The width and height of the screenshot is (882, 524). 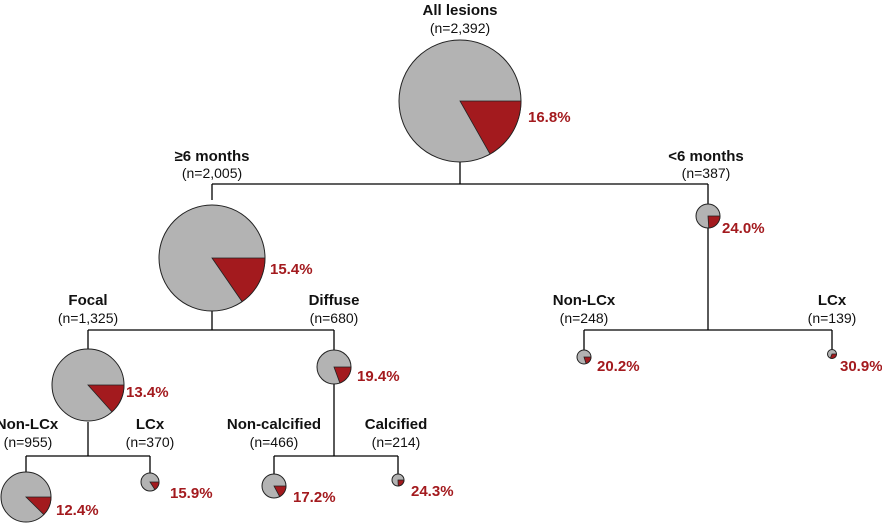 What do you see at coordinates (342, 375) in the screenshot?
I see `pie-slice-diffuse` at bounding box center [342, 375].